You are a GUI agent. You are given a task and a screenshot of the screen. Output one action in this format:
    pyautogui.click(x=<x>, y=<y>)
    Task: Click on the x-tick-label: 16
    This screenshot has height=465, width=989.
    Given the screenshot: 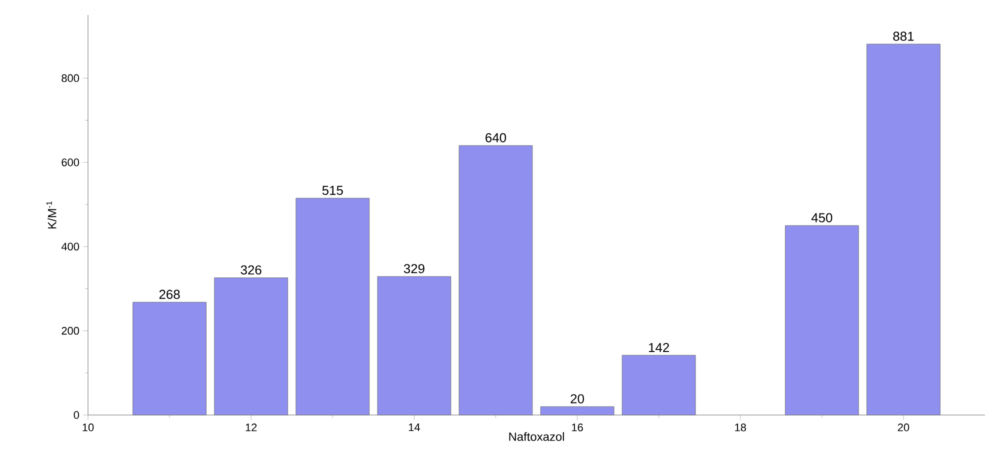 What is the action you would take?
    pyautogui.click(x=577, y=428)
    